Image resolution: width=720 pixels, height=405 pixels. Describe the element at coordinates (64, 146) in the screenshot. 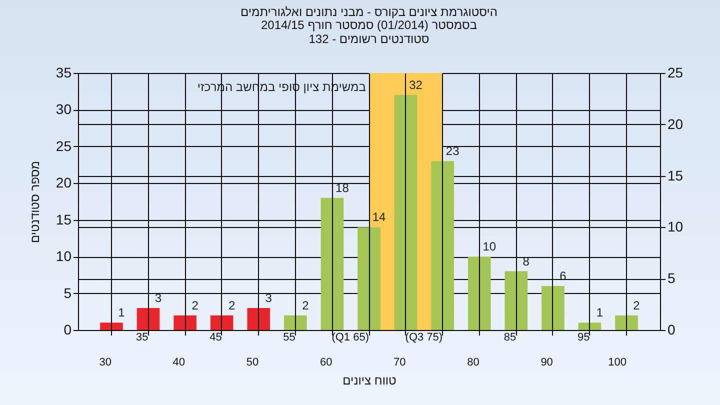

I see `y-tick-label: 25` at that location.